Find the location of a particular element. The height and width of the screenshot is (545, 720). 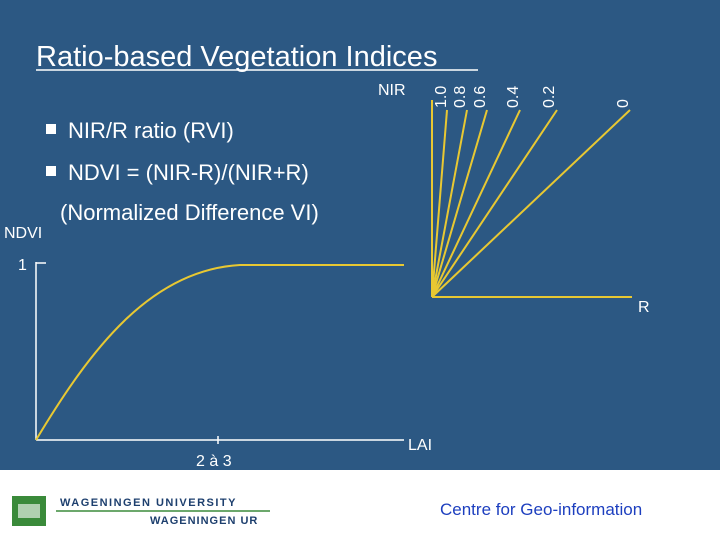

ratio-labels: 1.0 0.8 0.6 0.4 0.2 0 is located at coordinates (532, 97).